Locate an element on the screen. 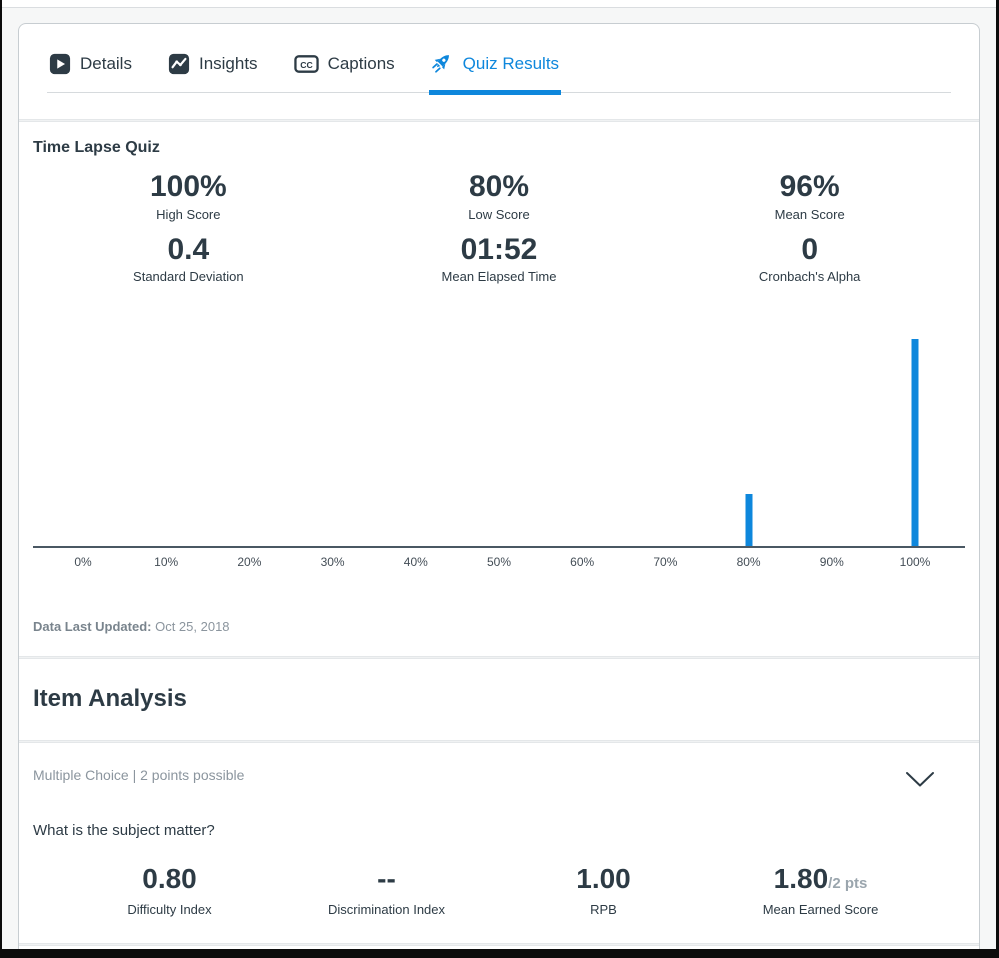 The height and width of the screenshot is (958, 999). stat-label: Low Score is located at coordinates (499, 214).